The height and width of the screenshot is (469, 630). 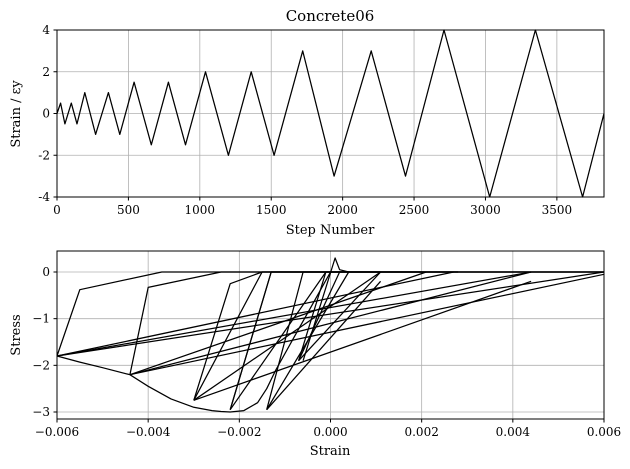 I want to click on x-axis-label: Strain, so click(x=330, y=451).